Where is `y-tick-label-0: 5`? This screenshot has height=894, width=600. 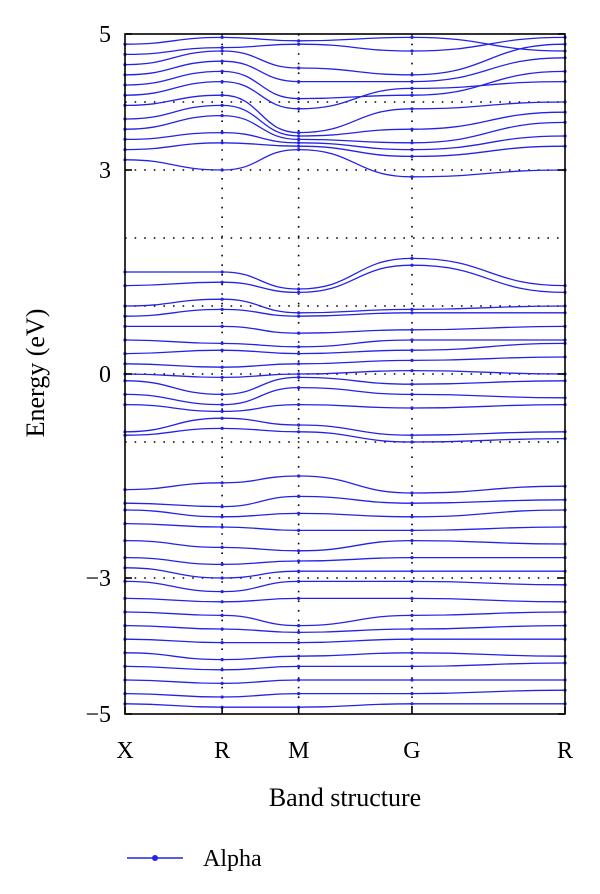 y-tick-label-0: 5 is located at coordinates (105, 35).